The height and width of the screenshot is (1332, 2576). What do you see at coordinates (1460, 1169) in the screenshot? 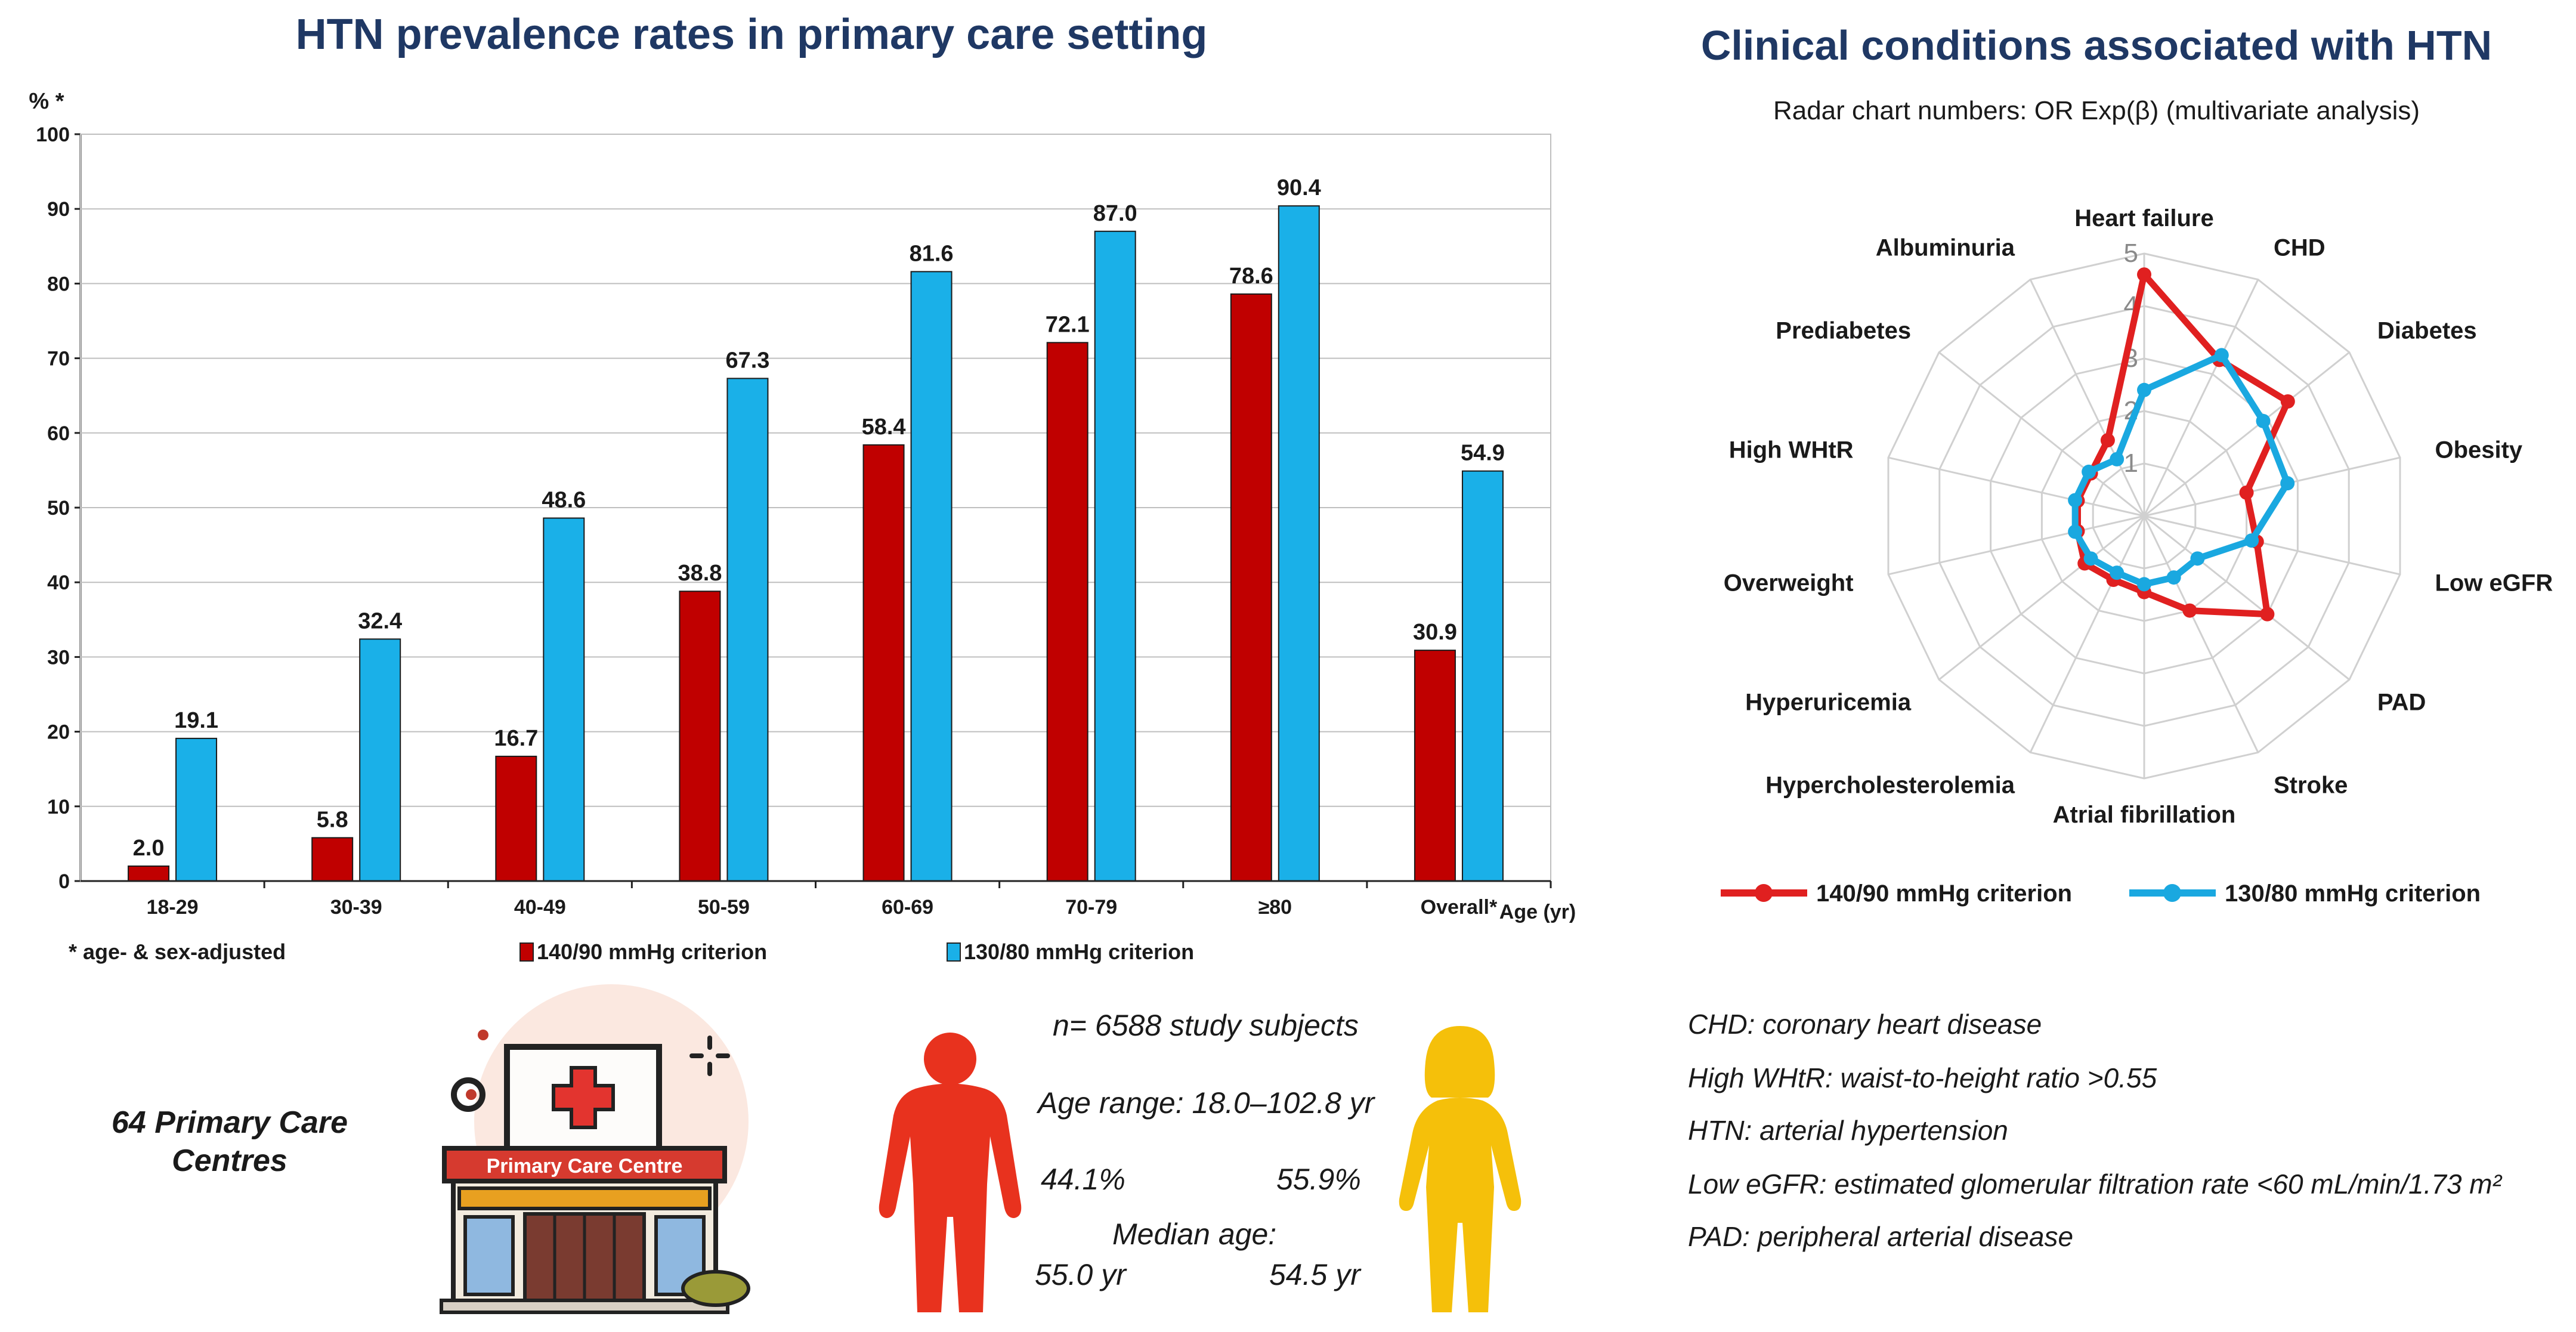
I see `female-silhouette-icon` at bounding box center [1460, 1169].